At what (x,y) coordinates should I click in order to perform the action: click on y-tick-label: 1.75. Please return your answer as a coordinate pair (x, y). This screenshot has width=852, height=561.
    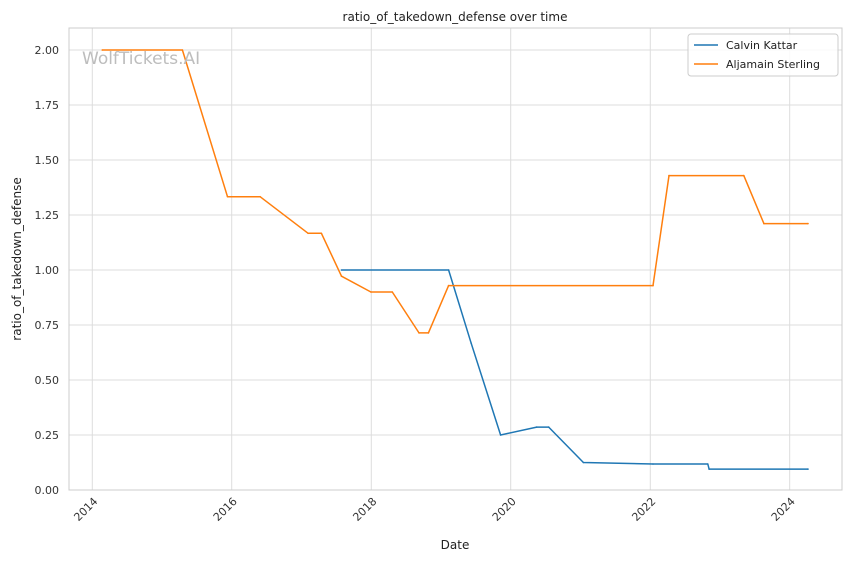
    Looking at the image, I should click on (47, 105).